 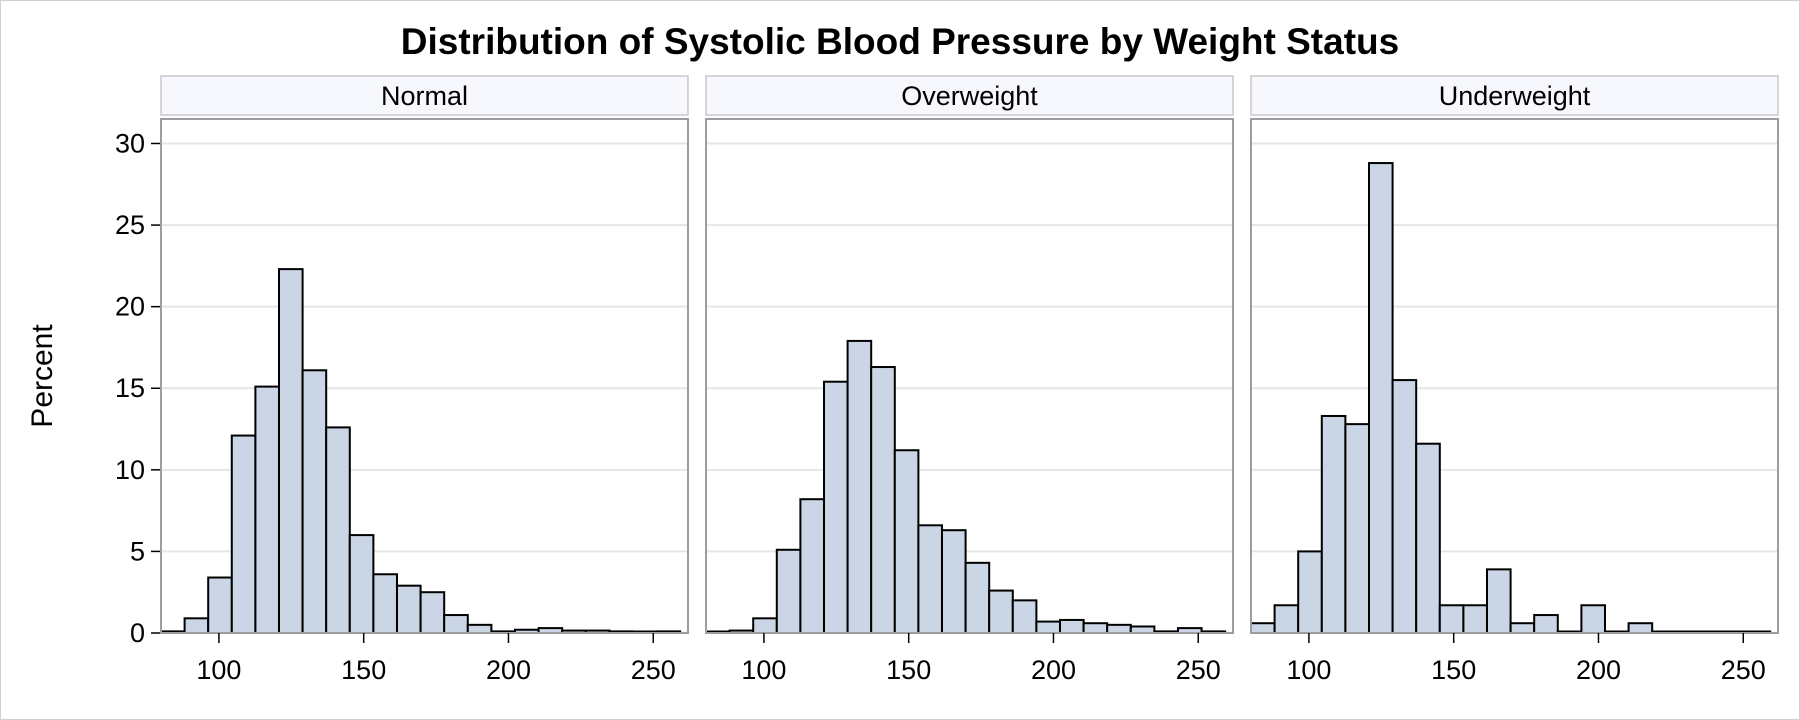 I want to click on panel-header-label: Normal, so click(x=424, y=96).